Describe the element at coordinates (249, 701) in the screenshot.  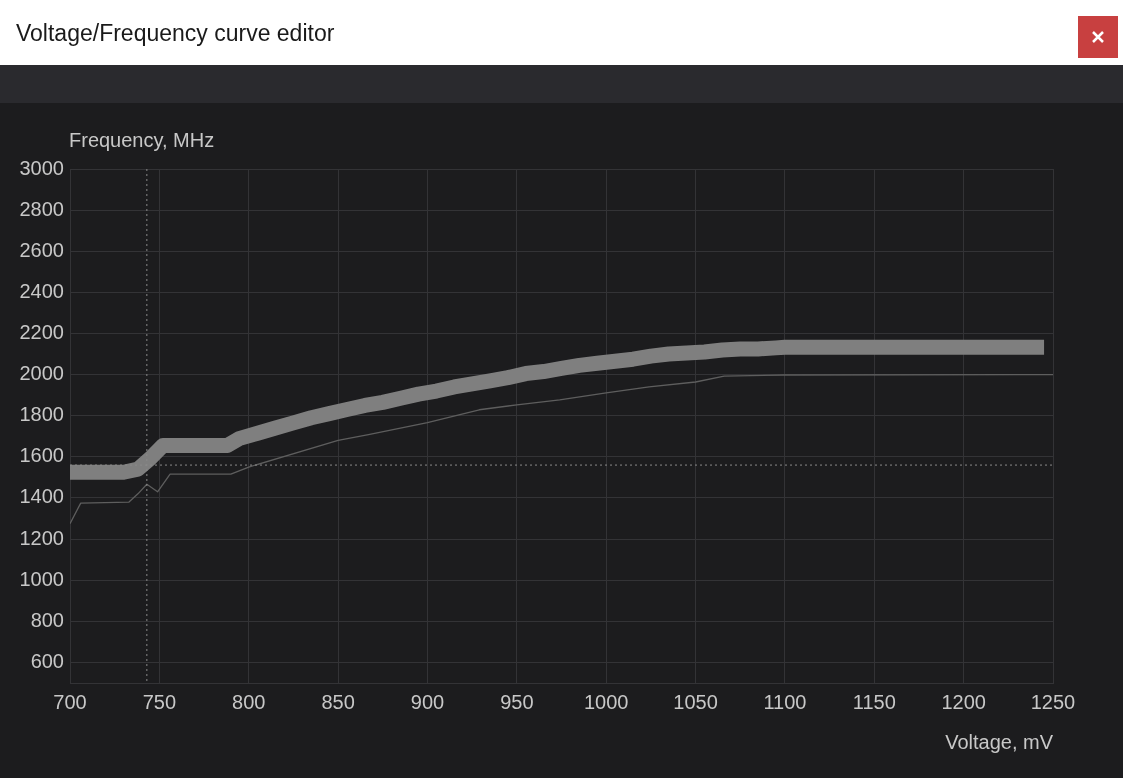
I see `x-tick-label: 800` at that location.